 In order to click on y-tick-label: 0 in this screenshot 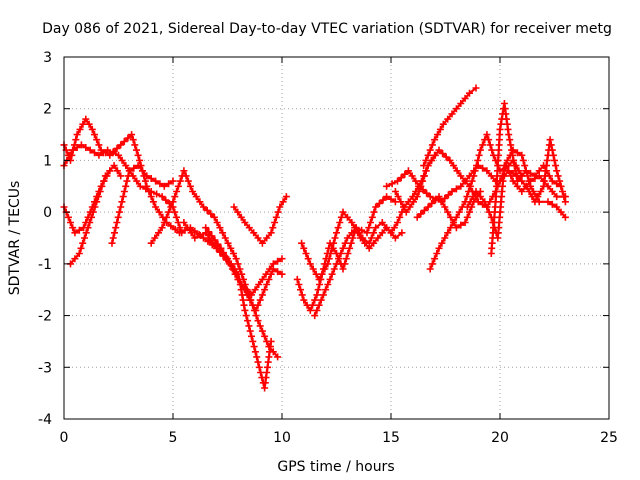, I will do `click(47, 213)`.